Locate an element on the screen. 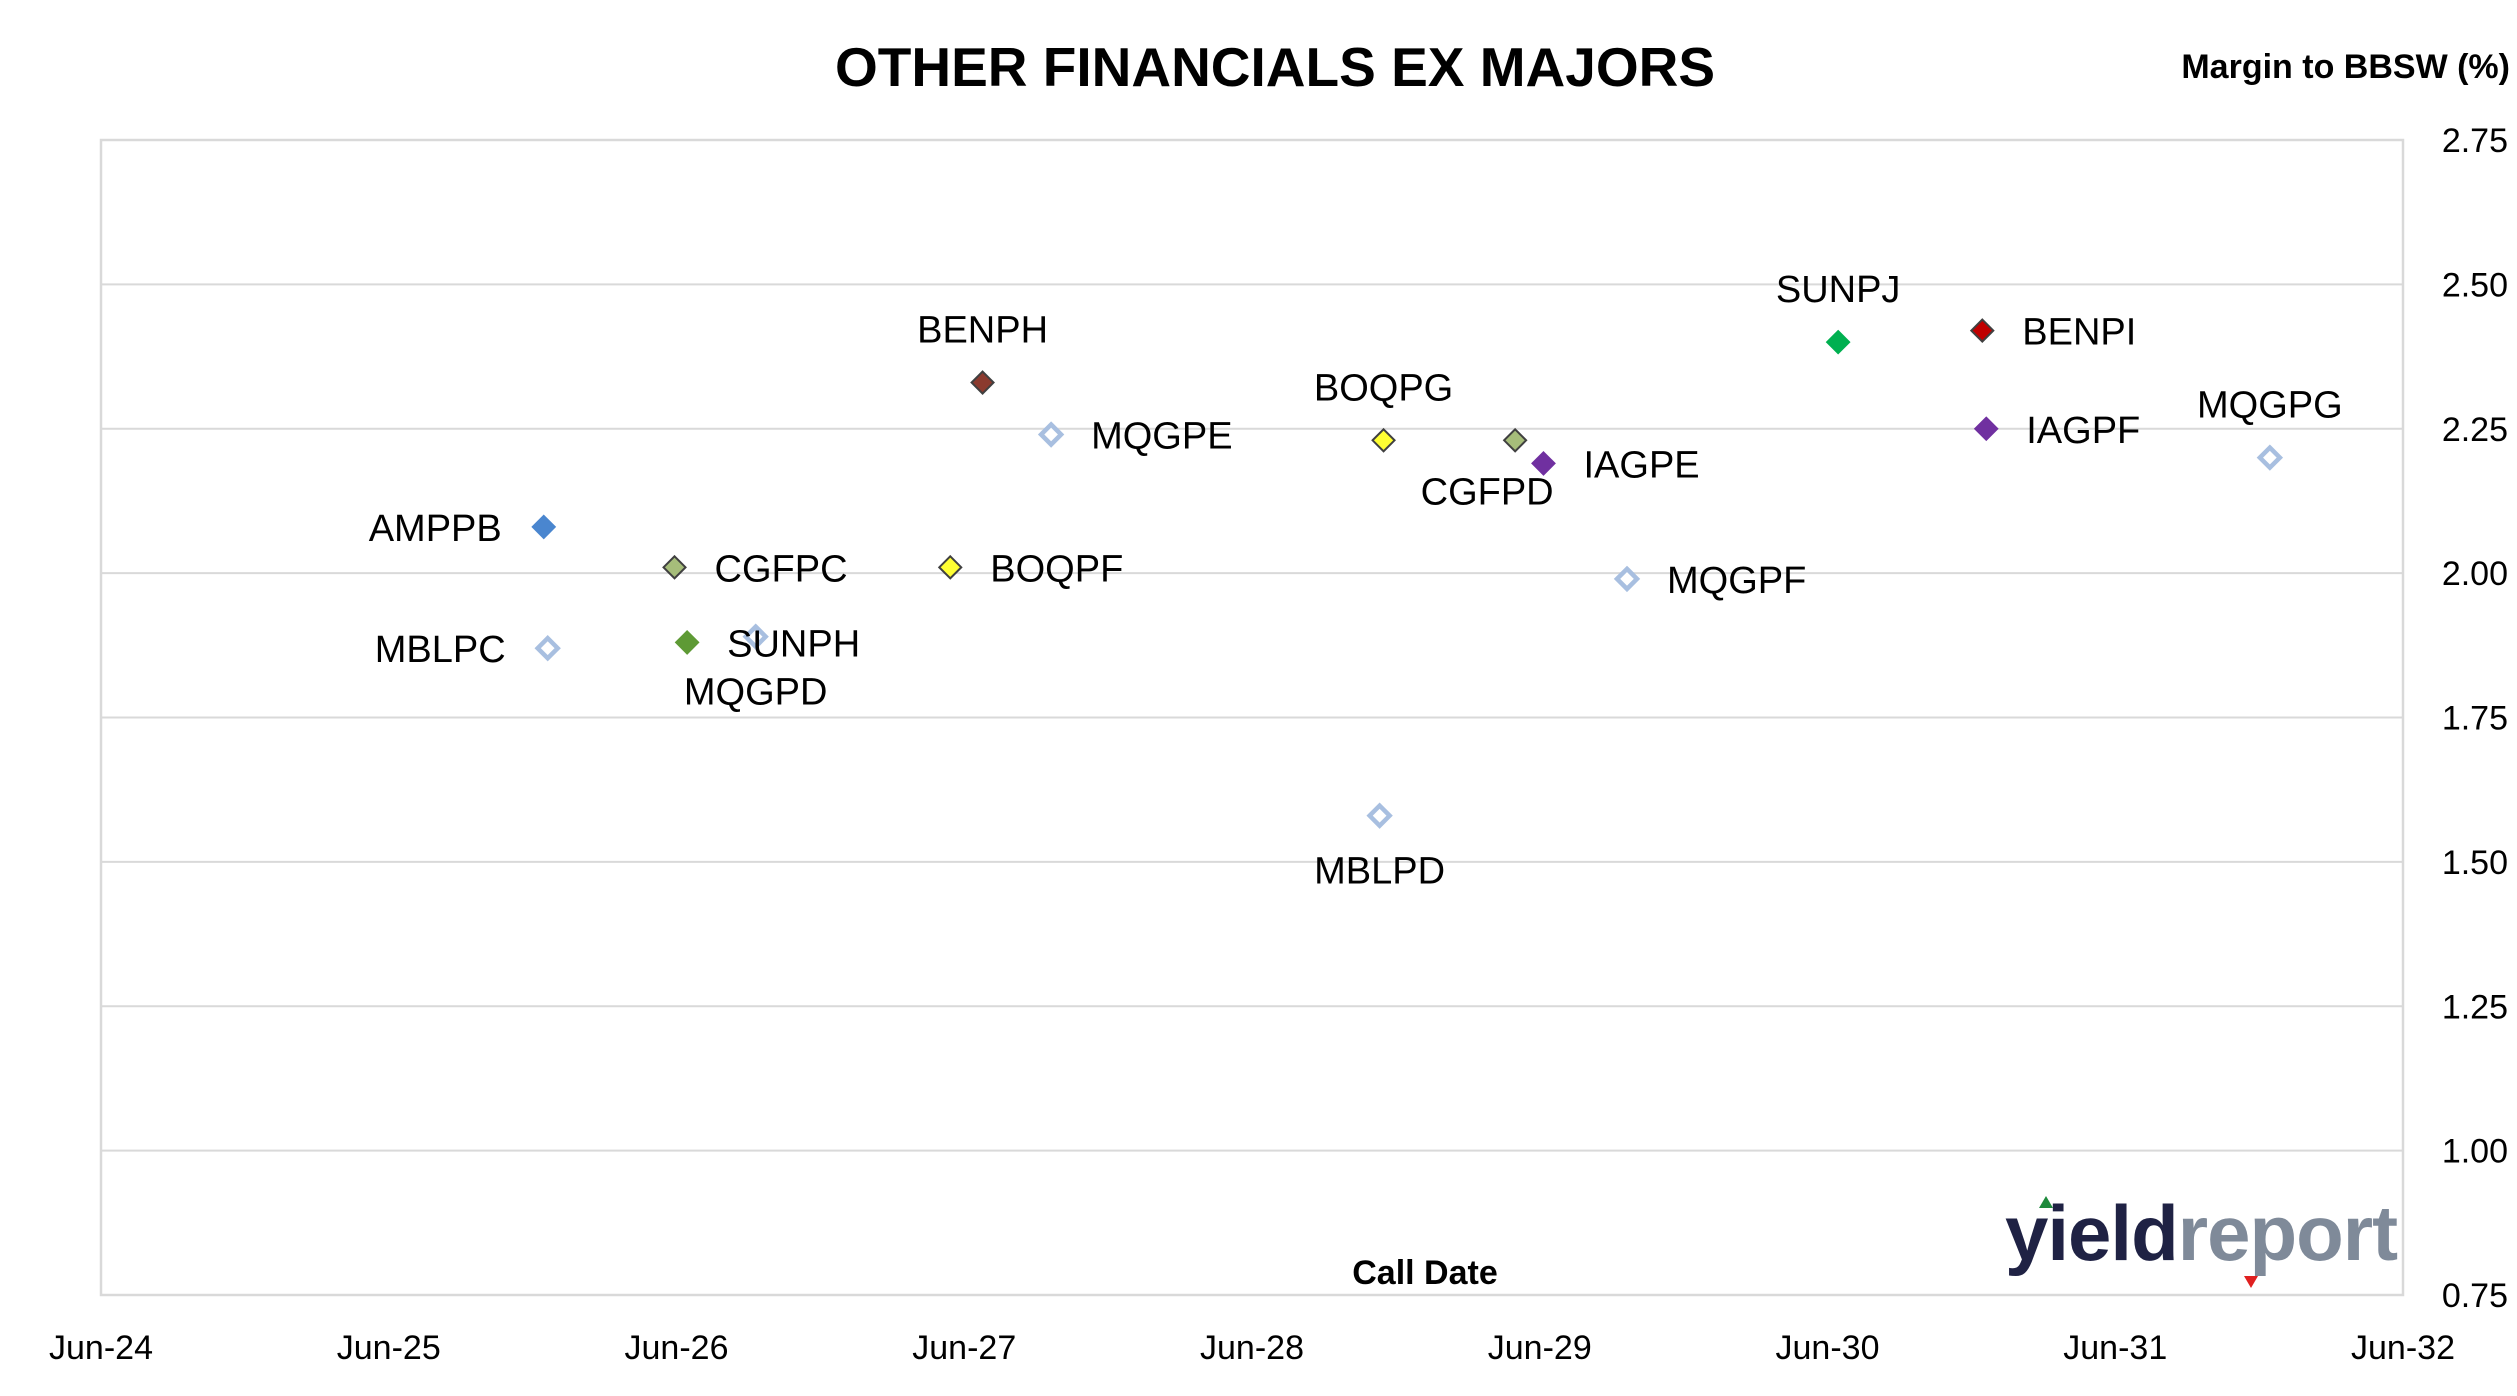 The image size is (2517, 1396). label-boqpg: BOQPG is located at coordinates (1383, 388).